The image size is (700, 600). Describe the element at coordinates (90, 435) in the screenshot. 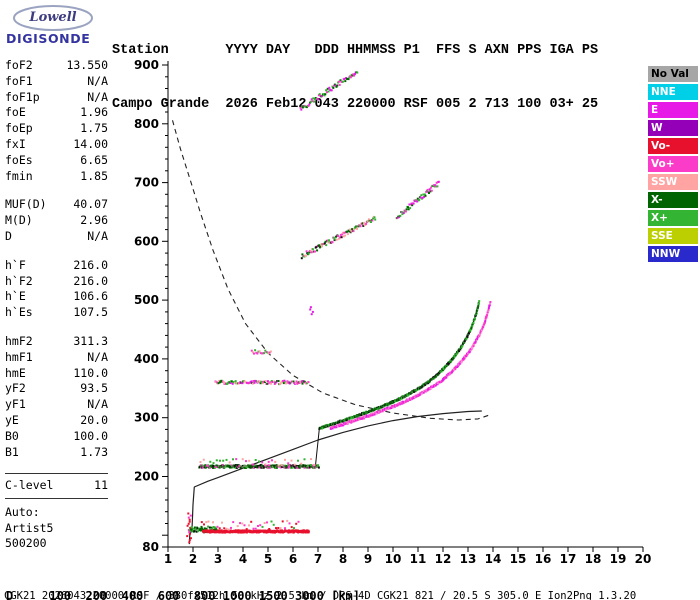

I see `param-b0-value: 100.0` at that location.